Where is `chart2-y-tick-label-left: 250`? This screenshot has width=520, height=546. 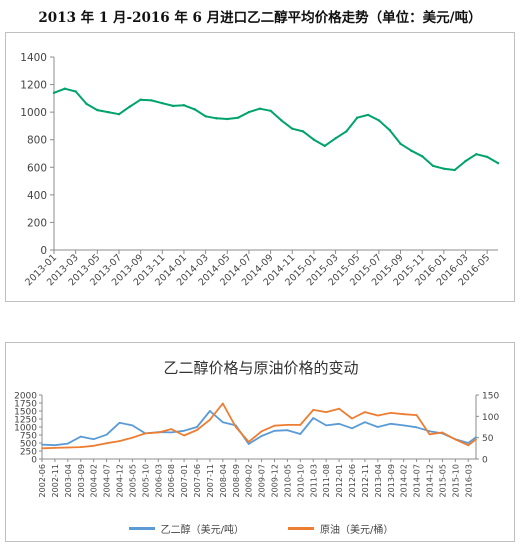 chart2-y-tick-label-left: 250 is located at coordinates (28, 453).